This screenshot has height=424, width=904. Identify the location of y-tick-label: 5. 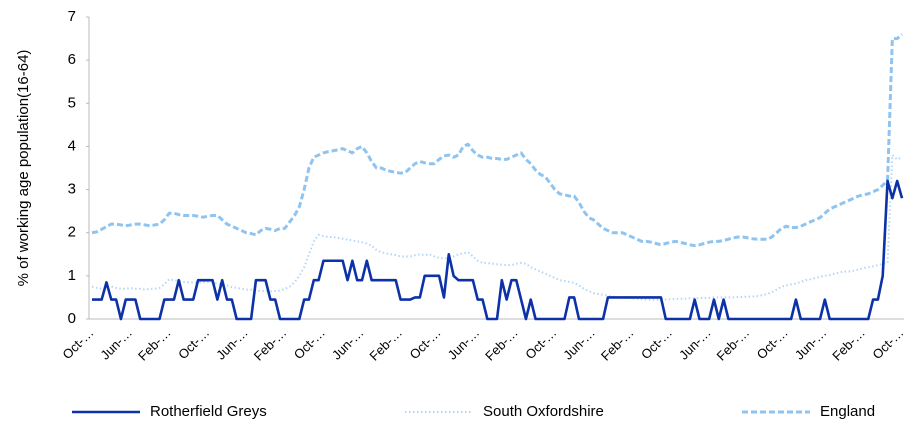
(72, 102).